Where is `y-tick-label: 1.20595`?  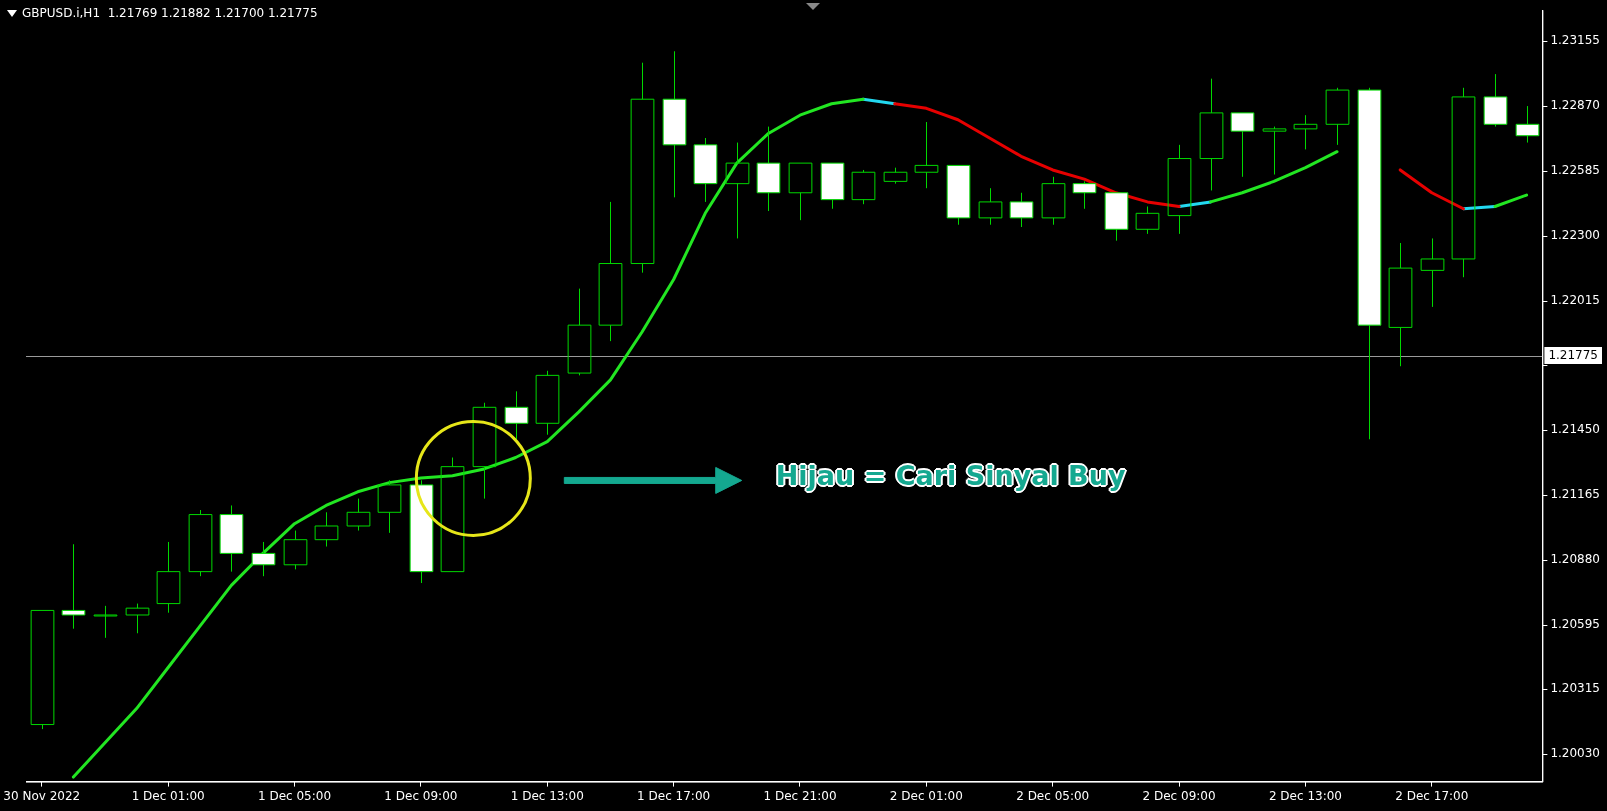 y-tick-label: 1.20595 is located at coordinates (1575, 624).